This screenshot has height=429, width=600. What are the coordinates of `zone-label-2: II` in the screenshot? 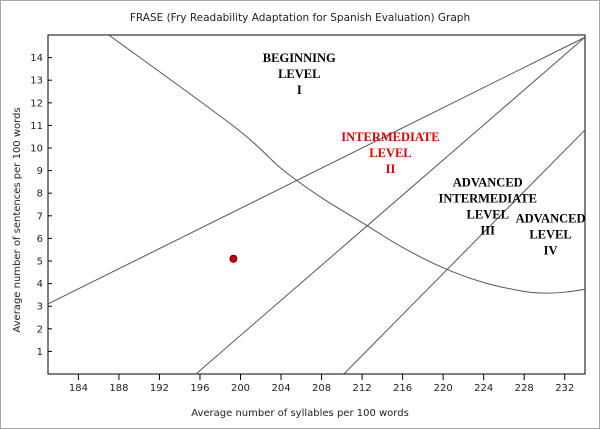 It's located at (391, 169).